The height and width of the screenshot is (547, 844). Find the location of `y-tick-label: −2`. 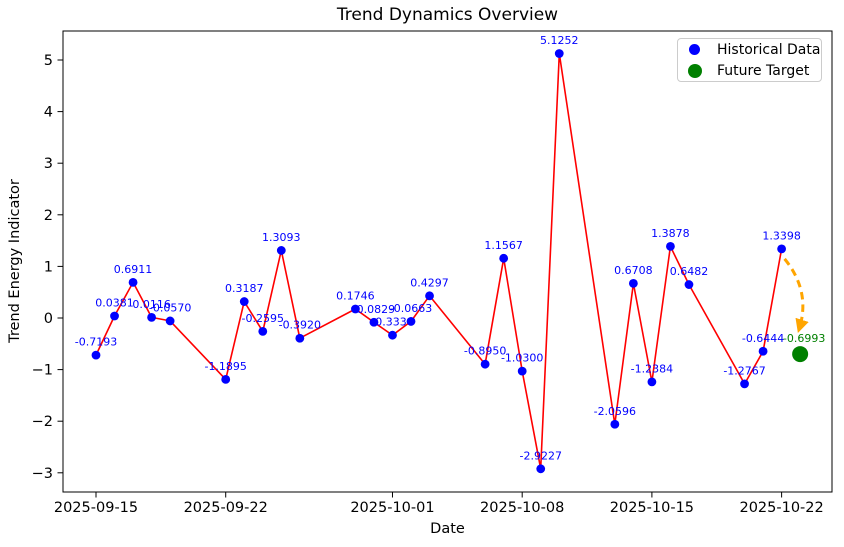

y-tick-label: −2 is located at coordinates (42, 422).